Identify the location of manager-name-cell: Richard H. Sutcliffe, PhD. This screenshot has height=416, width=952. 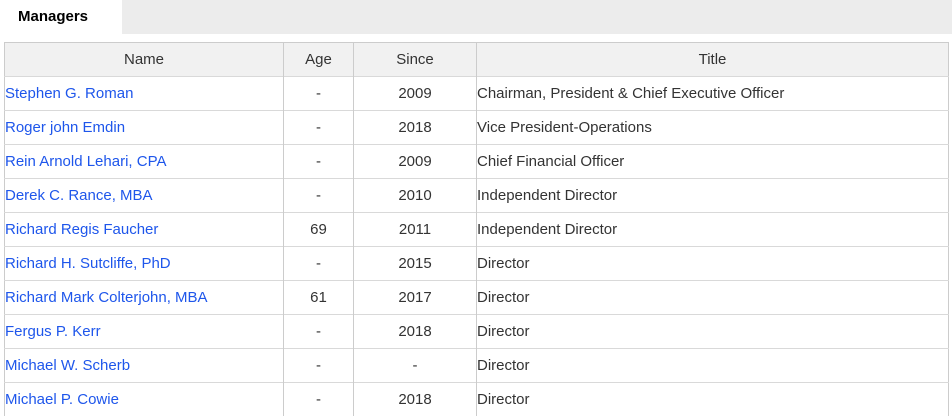
(144, 263).